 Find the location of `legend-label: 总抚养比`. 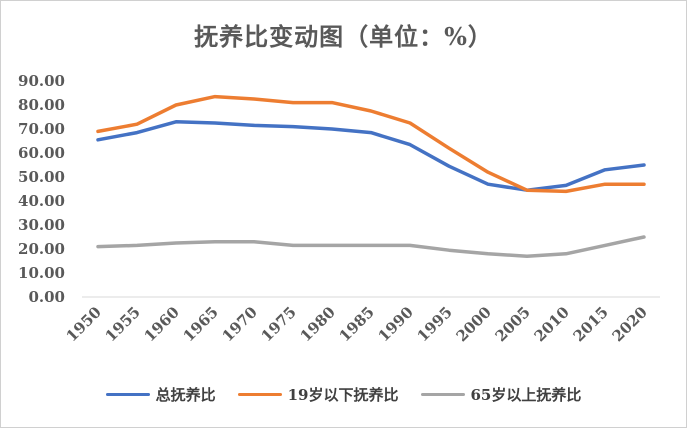

legend-label: 总抚养比 is located at coordinates (185, 395).